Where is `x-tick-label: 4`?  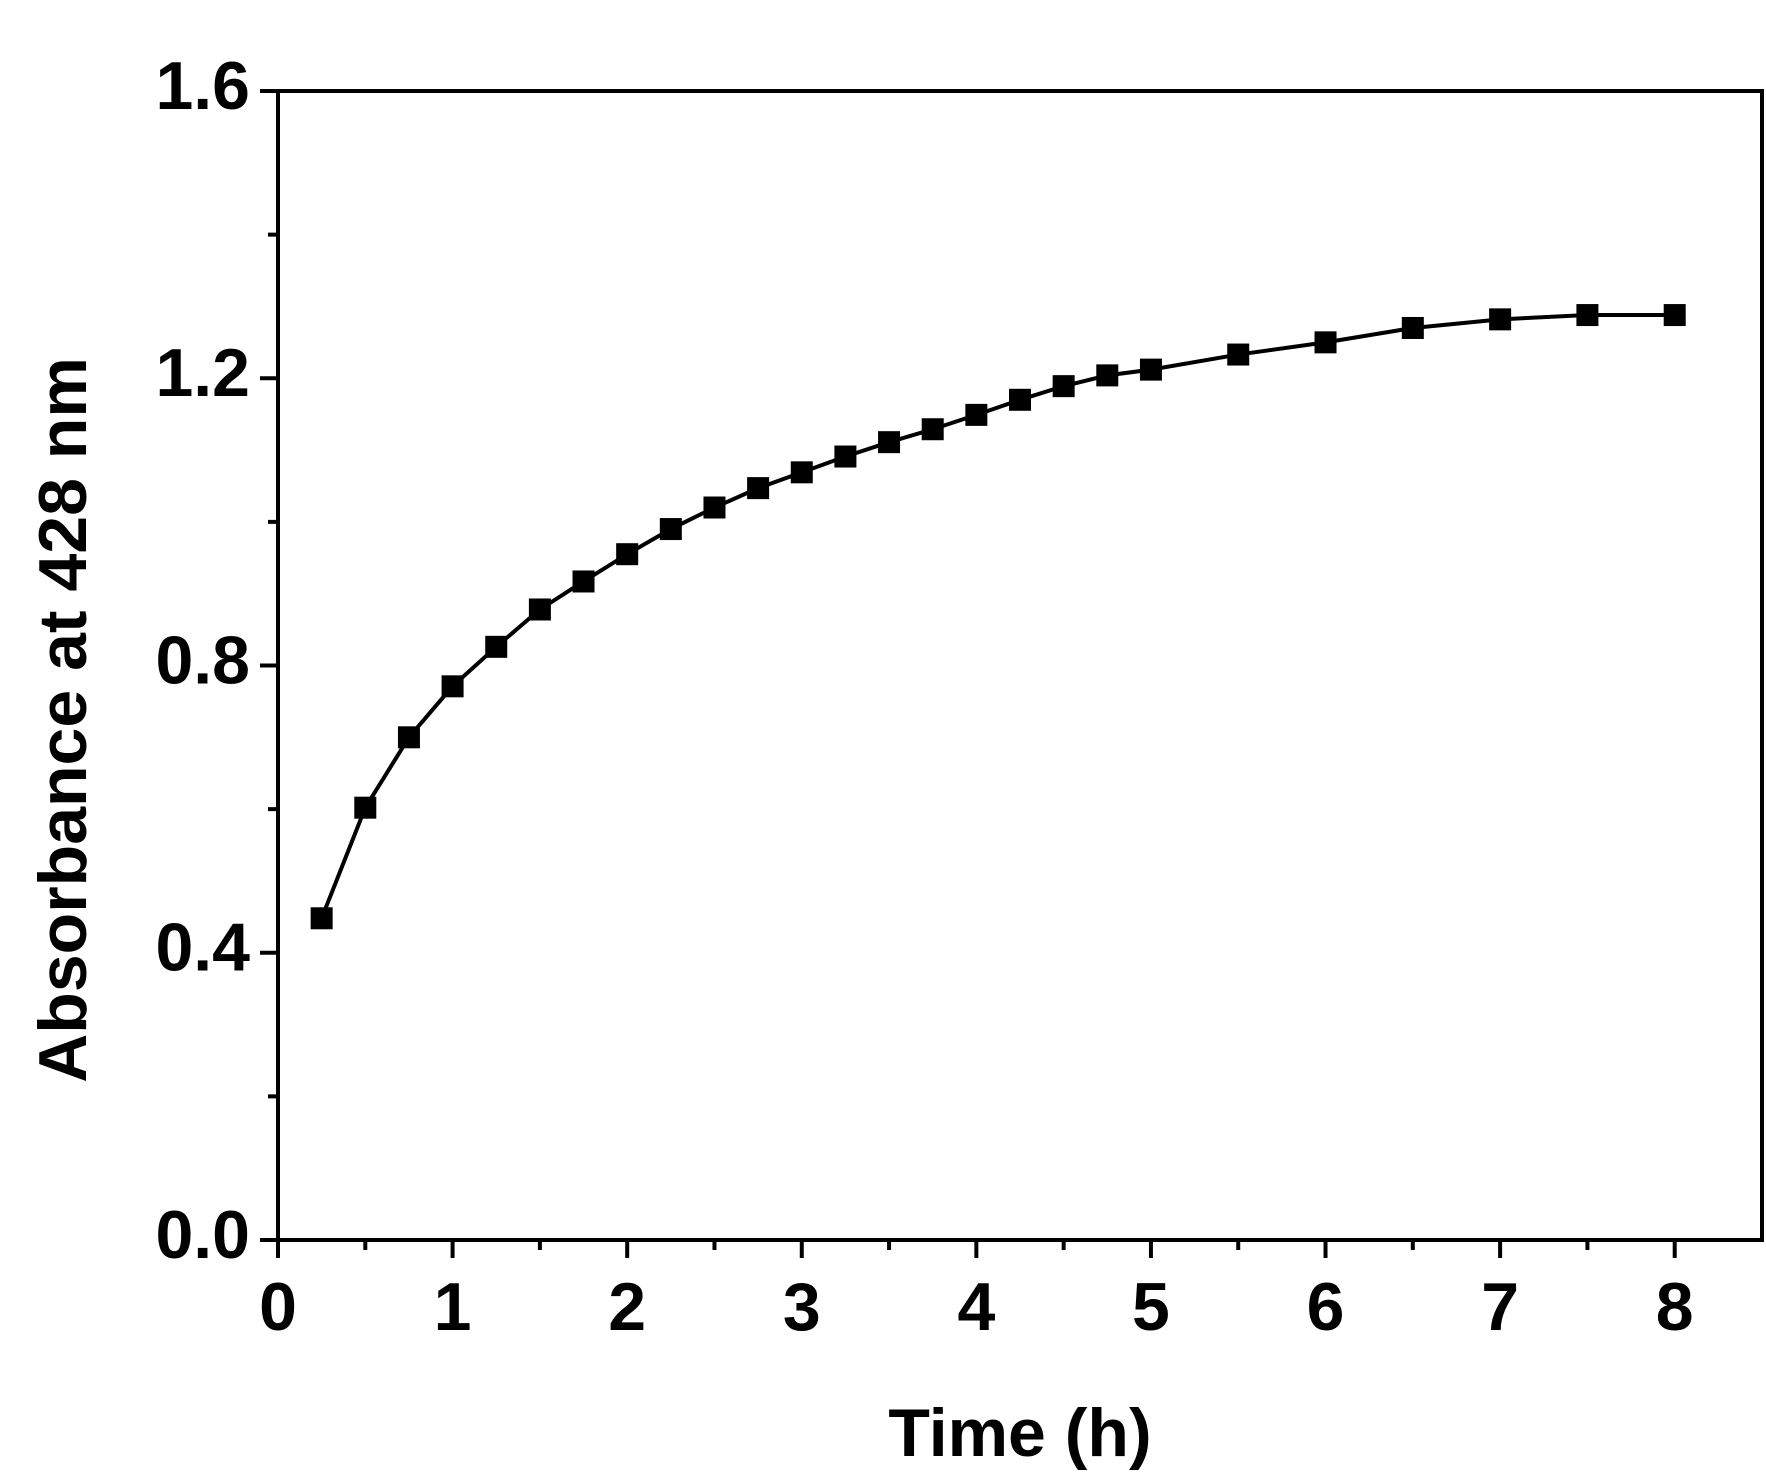 x-tick-label: 4 is located at coordinates (976, 1307).